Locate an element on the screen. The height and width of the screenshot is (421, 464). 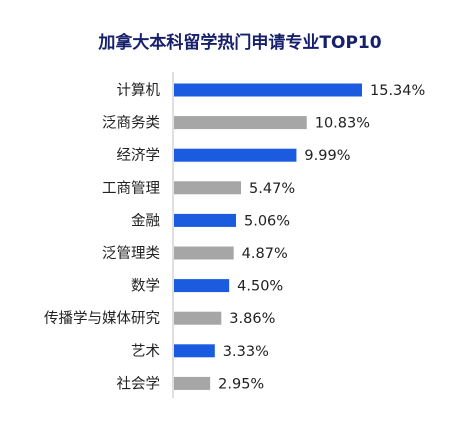
category-label-3: 经济学 is located at coordinates (139, 155).